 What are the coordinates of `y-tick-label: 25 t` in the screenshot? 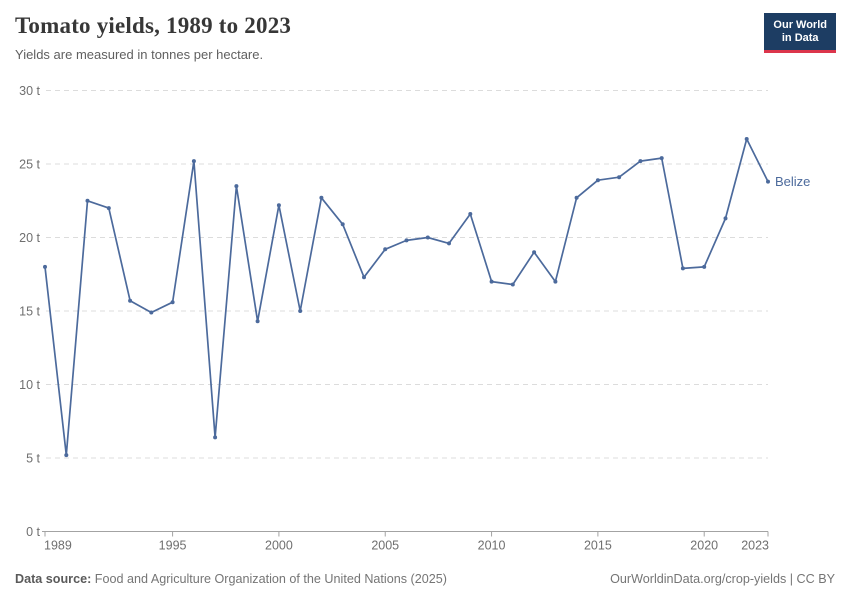 It's located at (29, 165).